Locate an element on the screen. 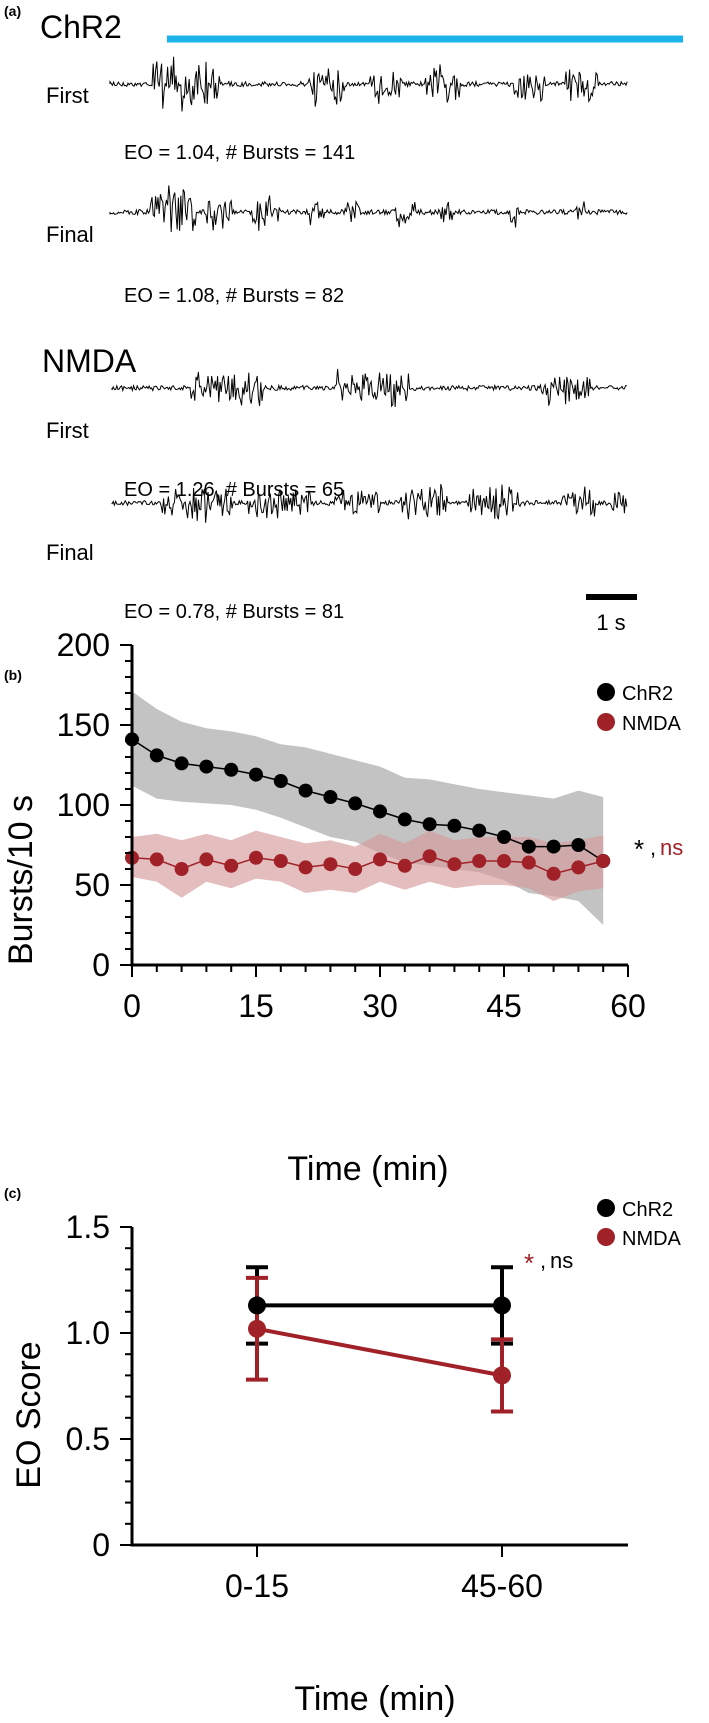 Image resolution: width=709 pixels, height=1723 pixels. chart-c-annotation-ns: ns is located at coordinates (561, 1260).